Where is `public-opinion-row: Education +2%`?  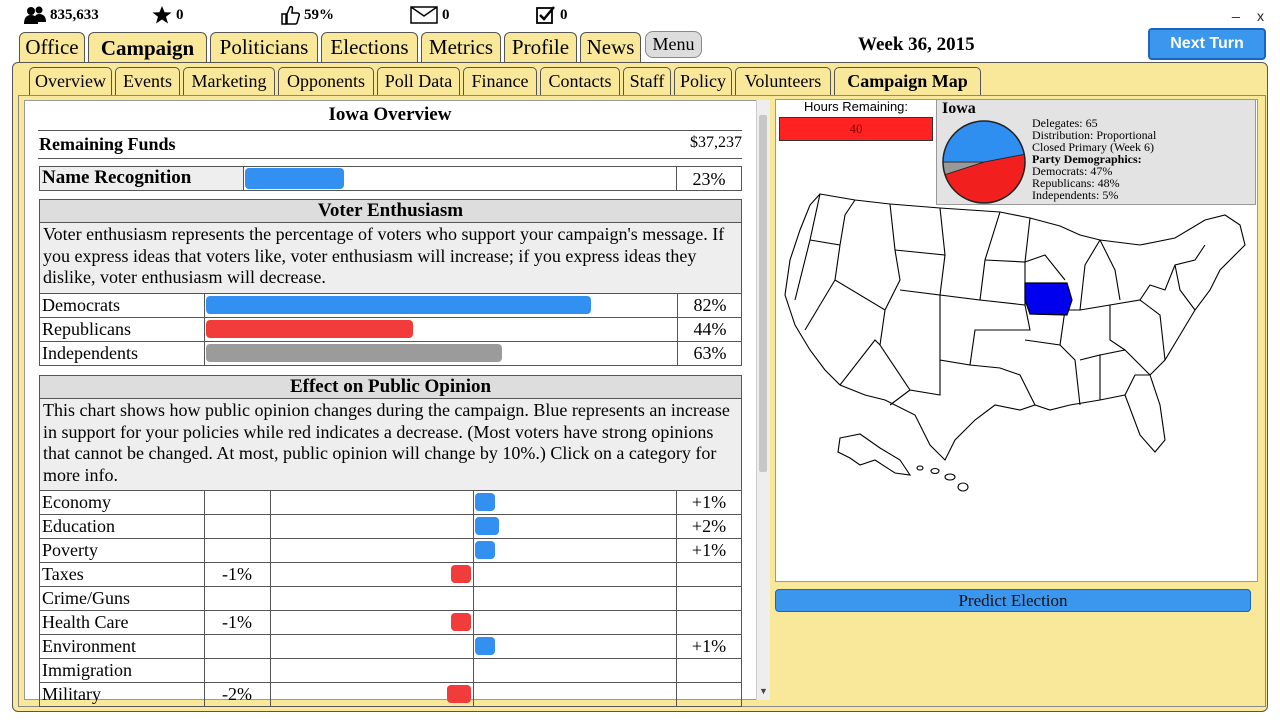 public-opinion-row: Education +2% is located at coordinates (390, 527).